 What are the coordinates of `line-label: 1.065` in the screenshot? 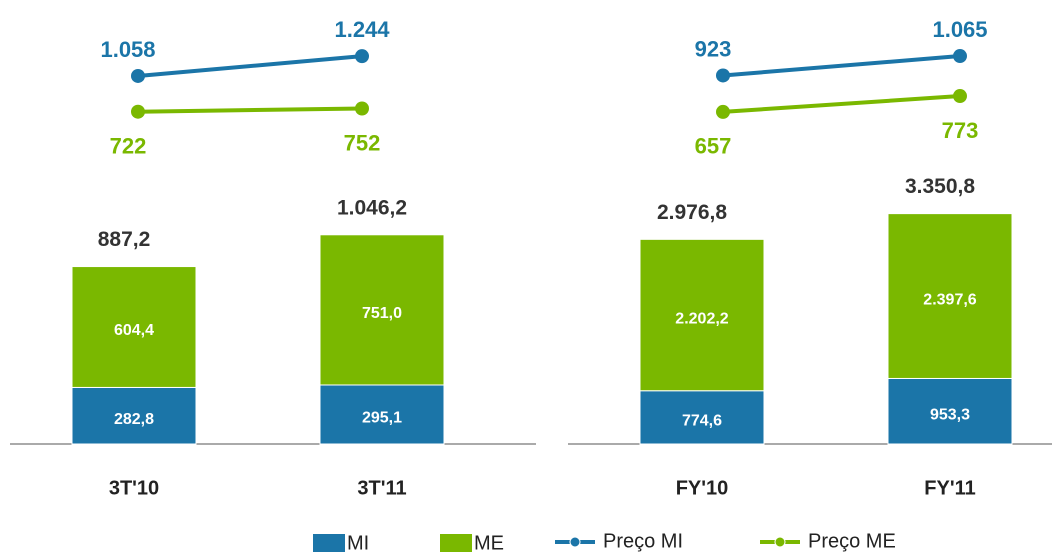 It's located at (959, 29).